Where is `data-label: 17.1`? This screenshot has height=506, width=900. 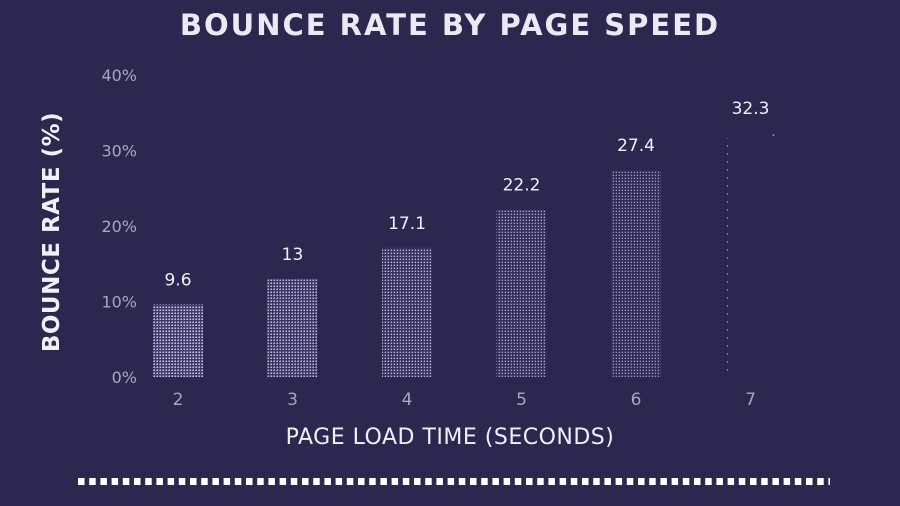
data-label: 17.1 is located at coordinates (407, 224).